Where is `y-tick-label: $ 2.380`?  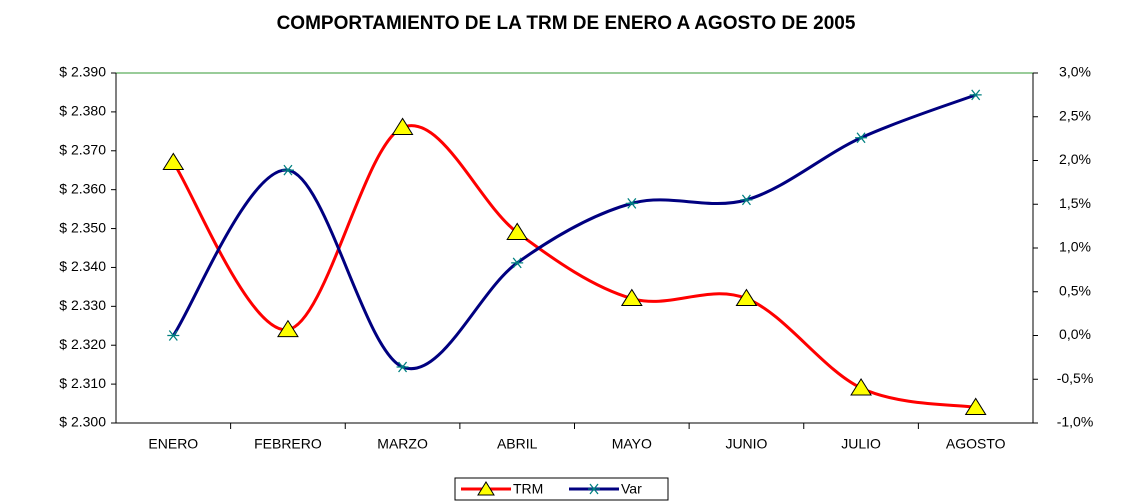 y-tick-label: $ 2.380 is located at coordinates (82, 111).